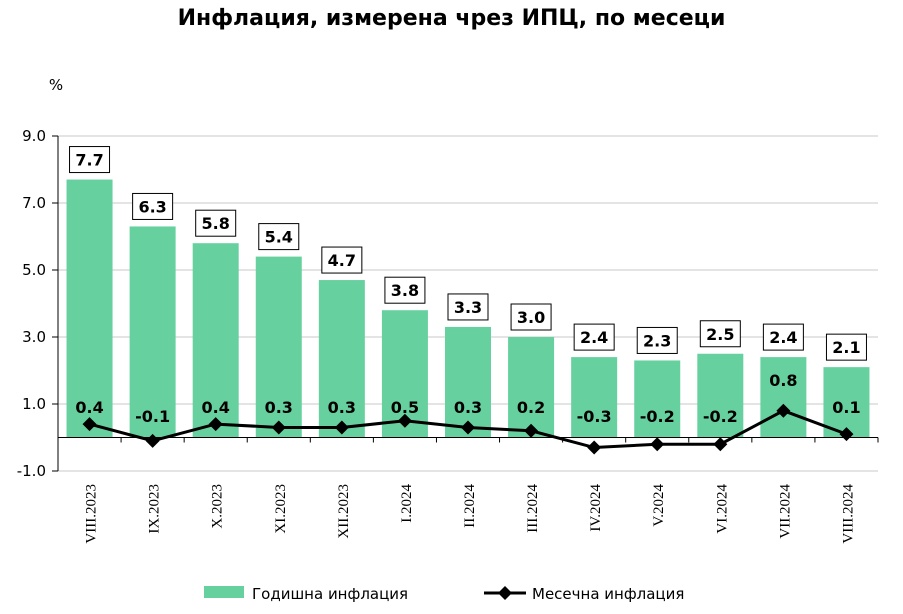  What do you see at coordinates (330, 594) in the screenshot?
I see `legend-label-bar: Годишна инфлация` at bounding box center [330, 594].